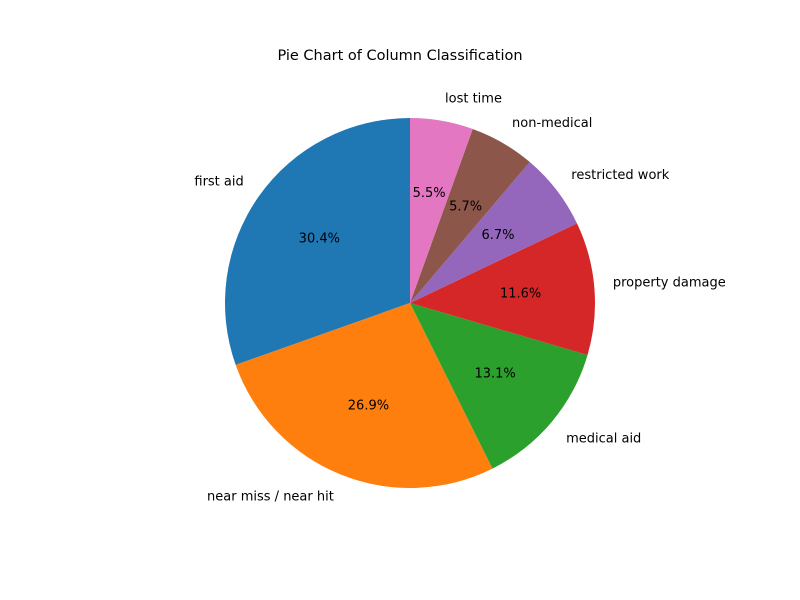 The width and height of the screenshot is (800, 600). Describe the element at coordinates (218, 182) in the screenshot. I see `slice-category-label: first aid` at that location.